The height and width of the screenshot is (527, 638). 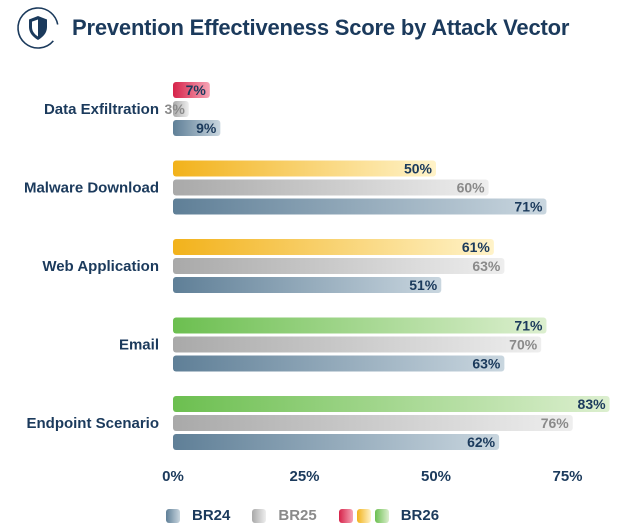 I want to click on data-label-br24: 51%, so click(x=423, y=285).